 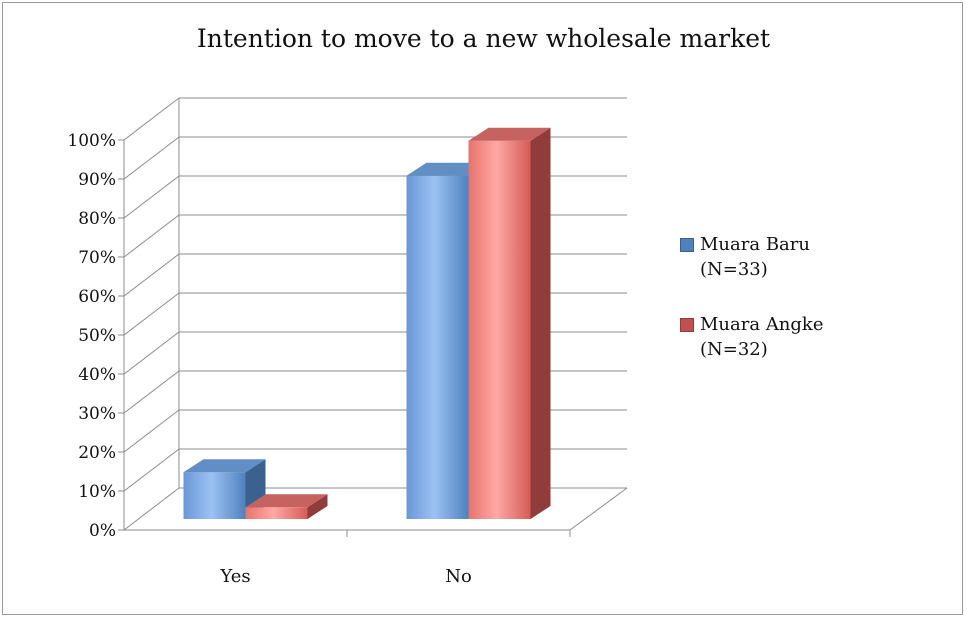 What do you see at coordinates (97, 219) in the screenshot?
I see `y-tick-label: 80%` at bounding box center [97, 219].